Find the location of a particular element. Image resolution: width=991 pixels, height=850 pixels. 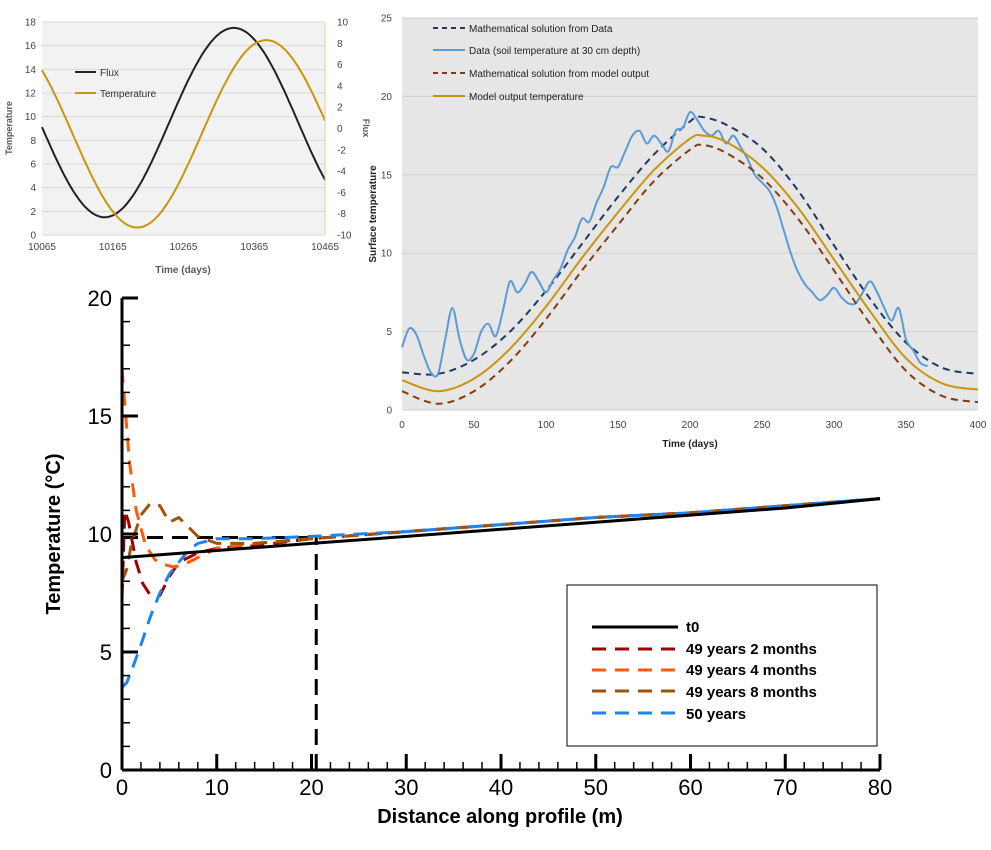

y-tick-label: 12 is located at coordinates (31, 94).